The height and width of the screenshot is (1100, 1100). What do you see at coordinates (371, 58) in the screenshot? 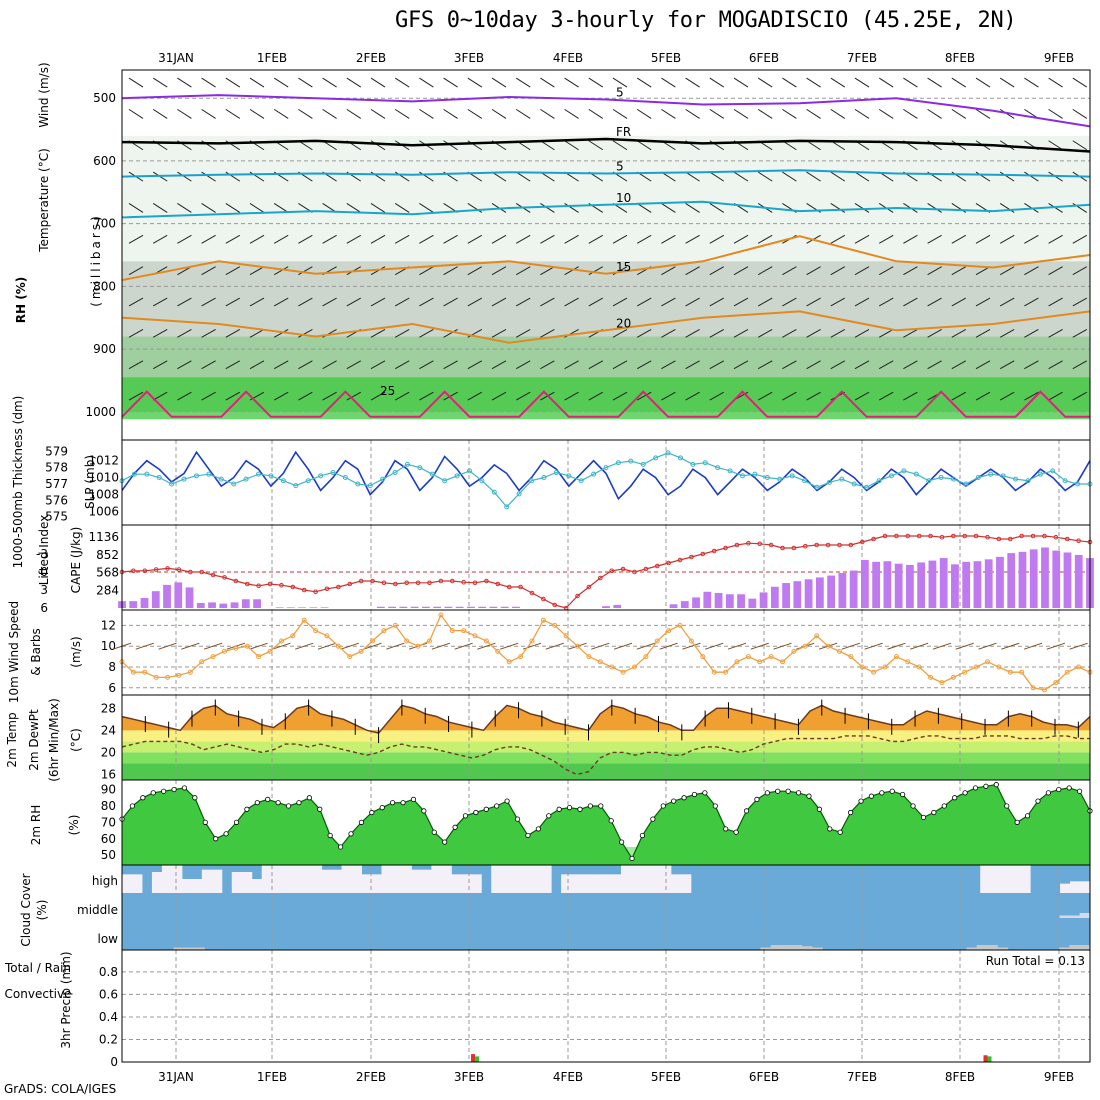
I see `date-label-top: 2FEB` at bounding box center [371, 58].